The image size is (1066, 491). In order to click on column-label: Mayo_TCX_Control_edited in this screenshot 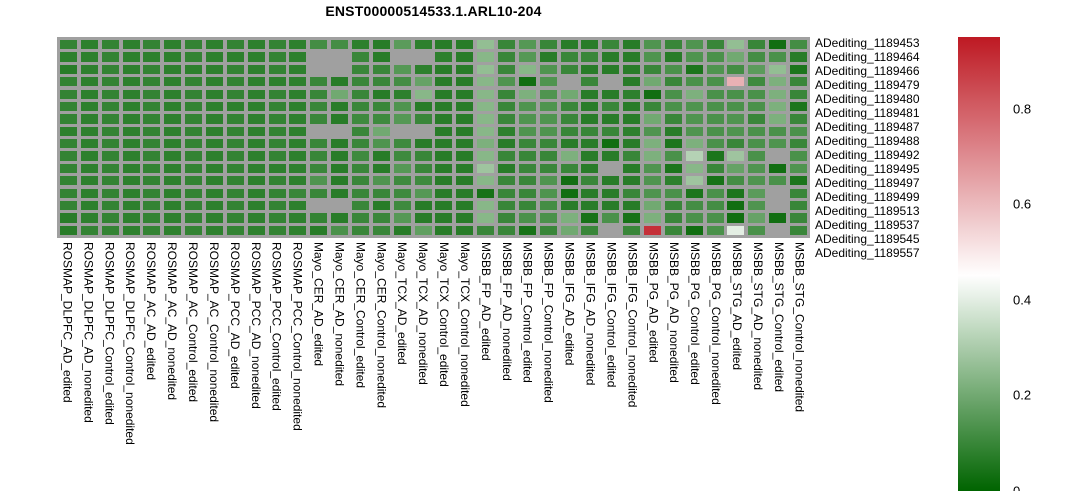, I will do `click(444, 343)`.